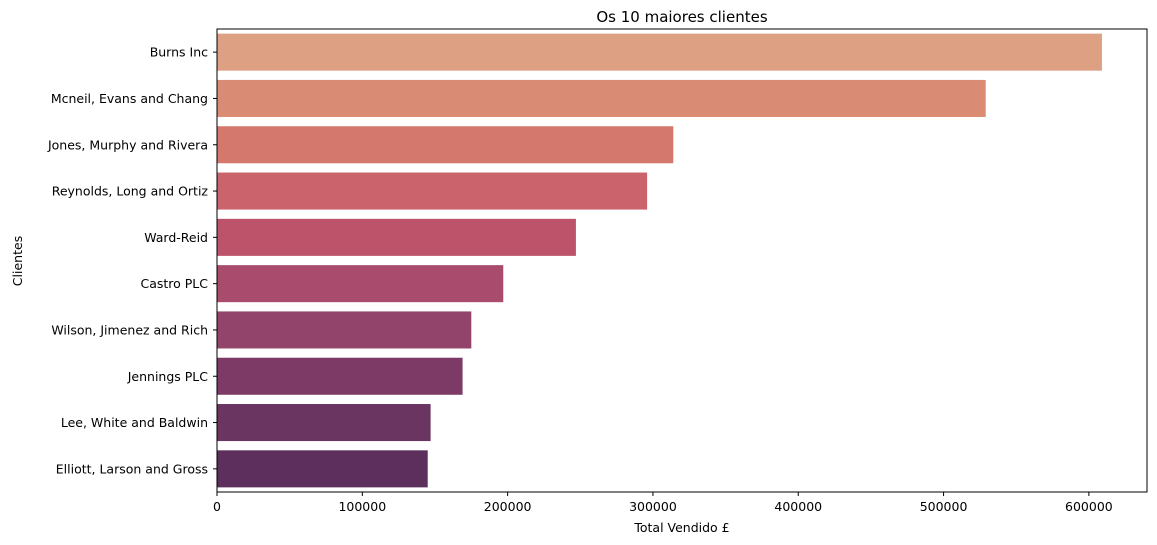 Image resolution: width=1157 pixels, height=545 pixels. What do you see at coordinates (129, 329) in the screenshot?
I see `y-tick-label: Wilson, Jimenez and Rich` at bounding box center [129, 329].